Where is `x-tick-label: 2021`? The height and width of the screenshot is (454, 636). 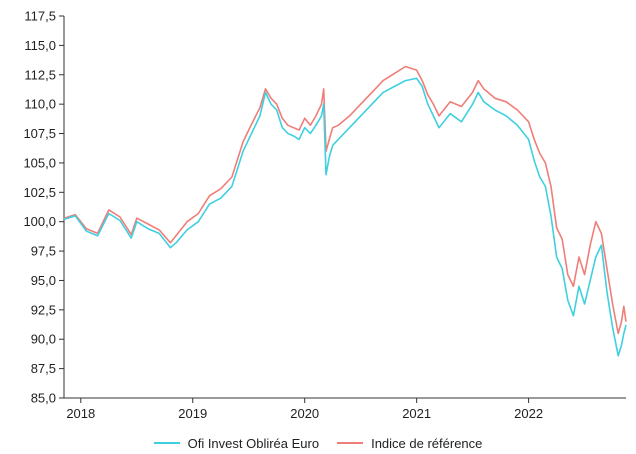 x-tick-label: 2021 is located at coordinates (416, 413).